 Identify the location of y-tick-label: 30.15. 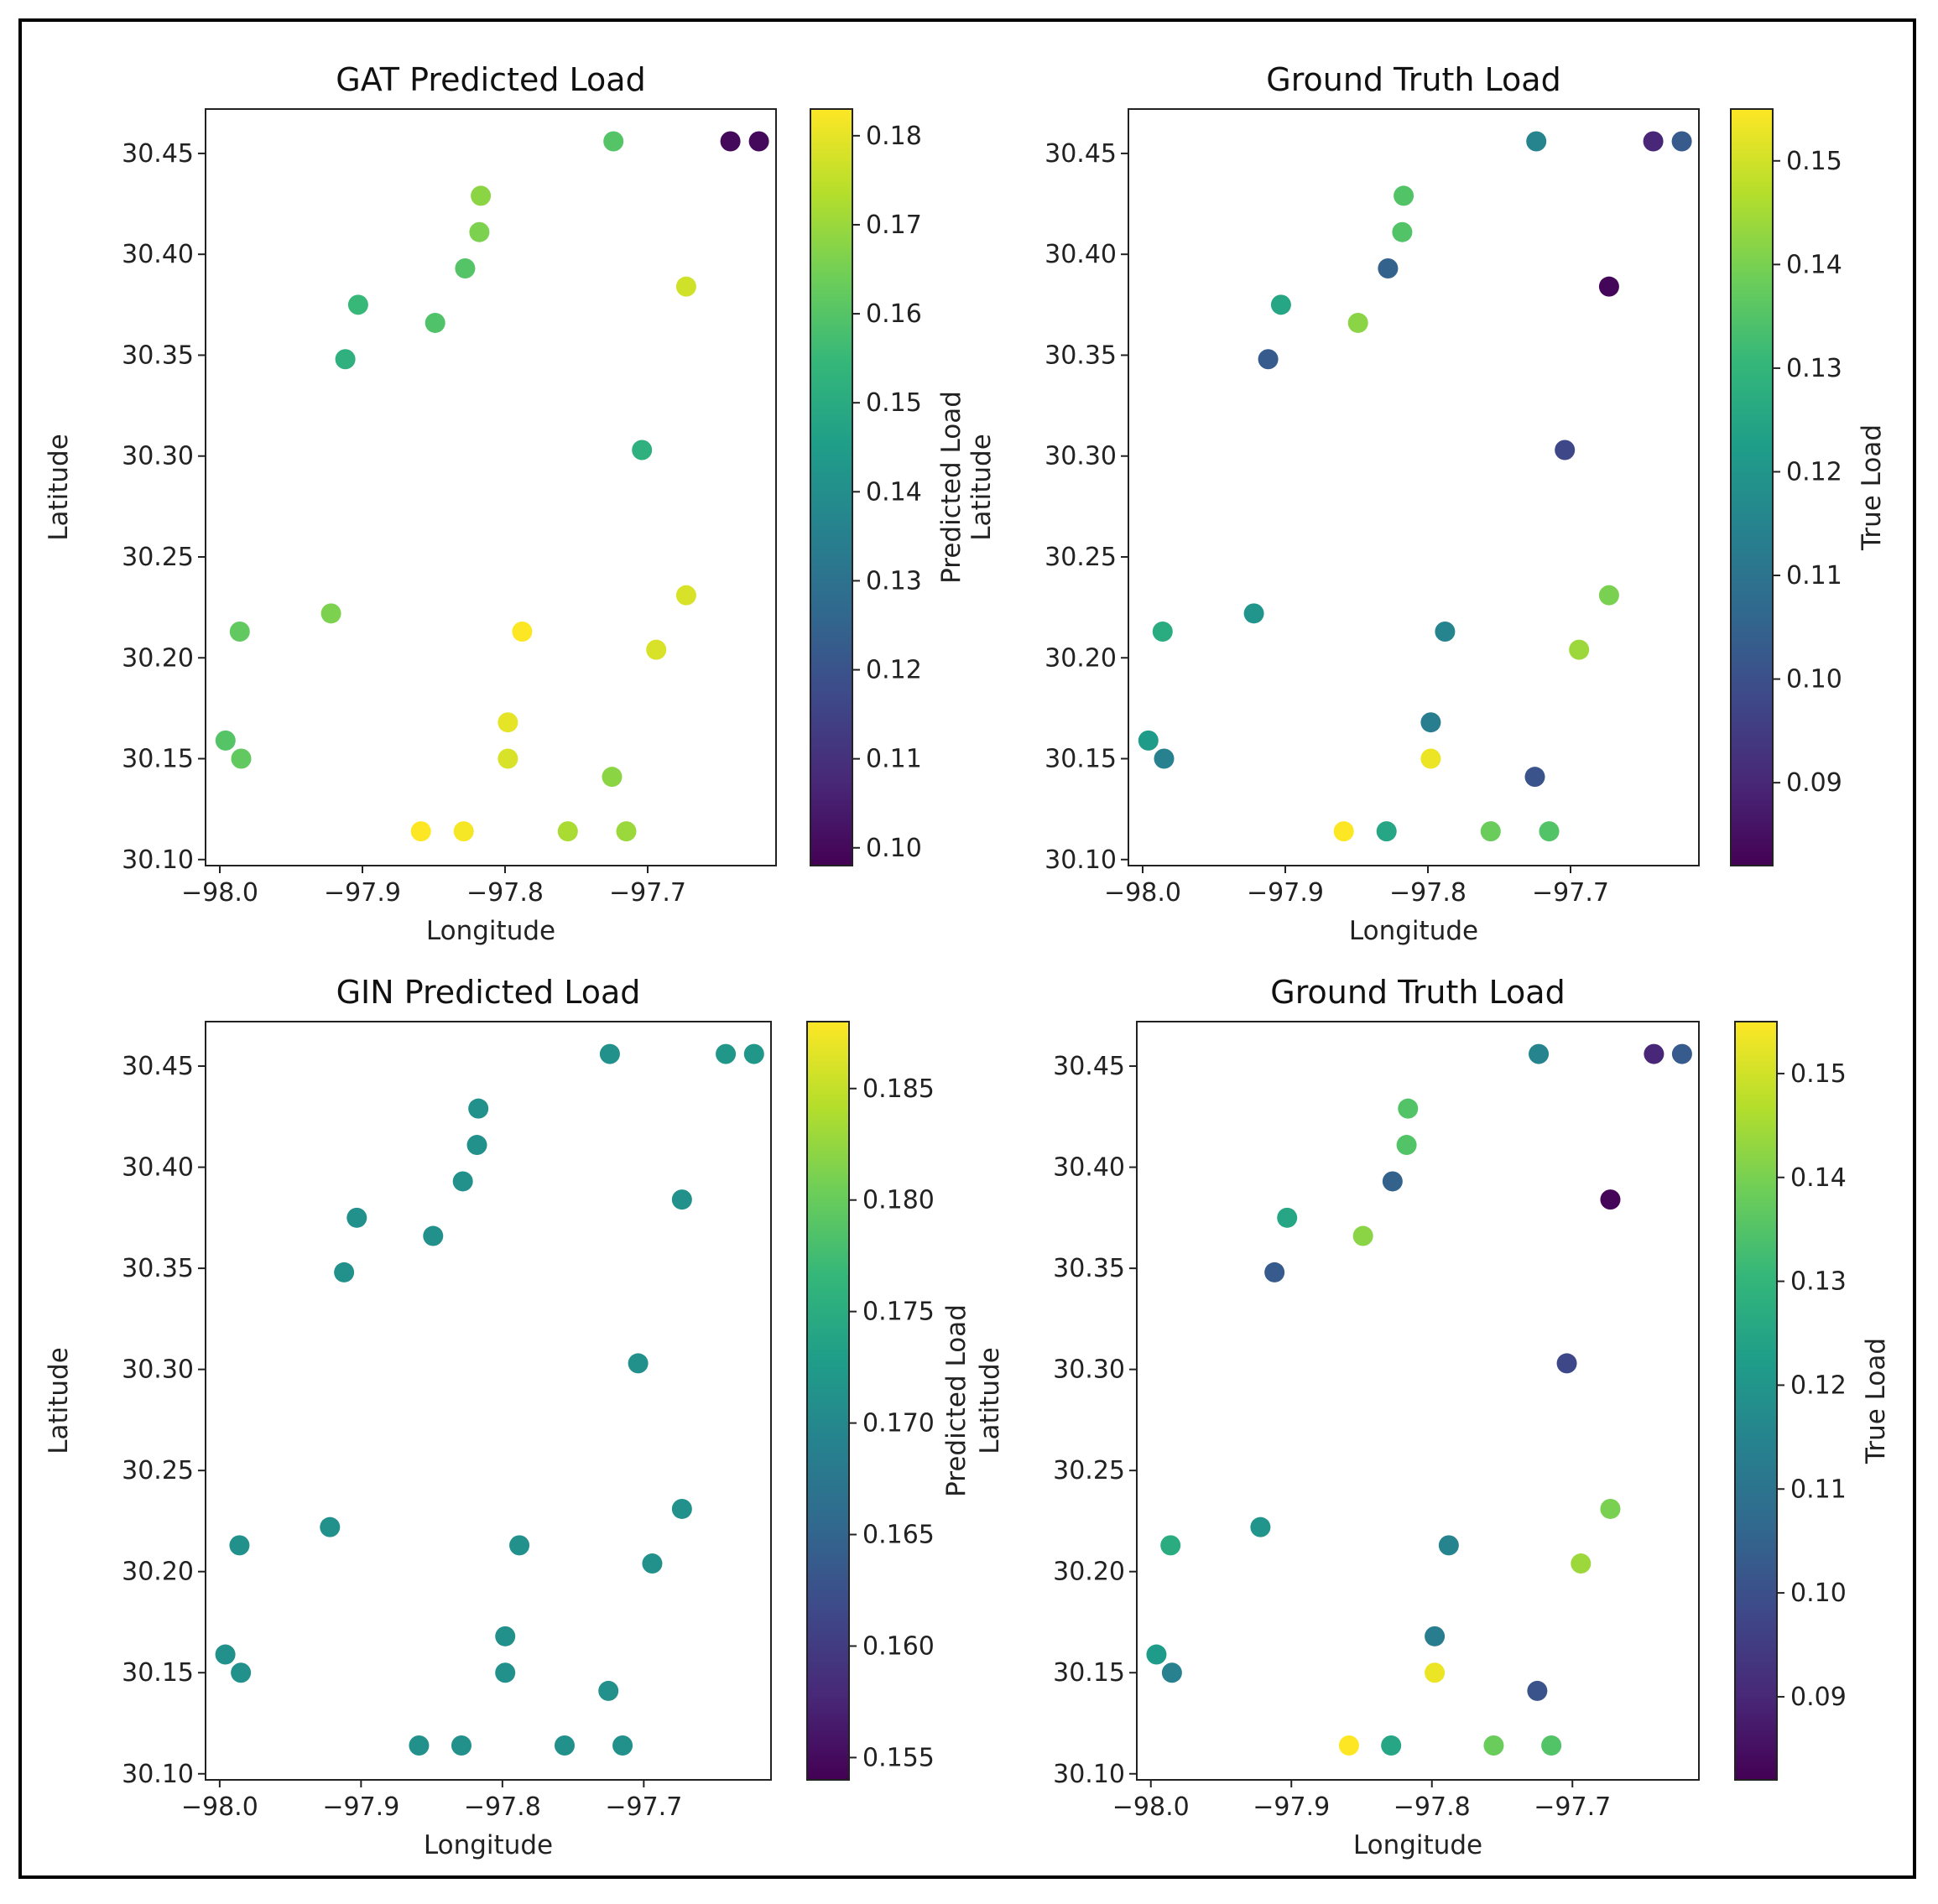
(158, 759).